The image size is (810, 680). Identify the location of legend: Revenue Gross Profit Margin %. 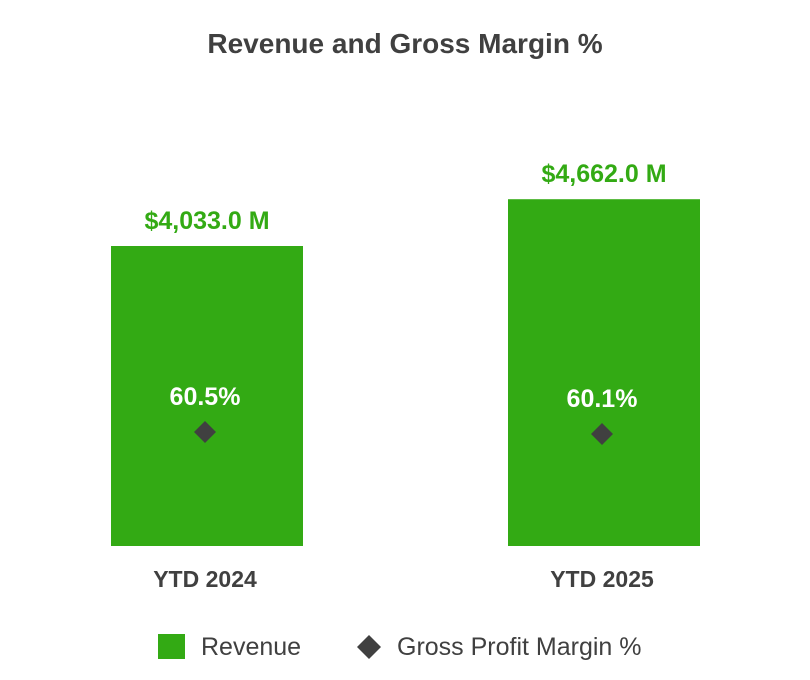
(400, 647).